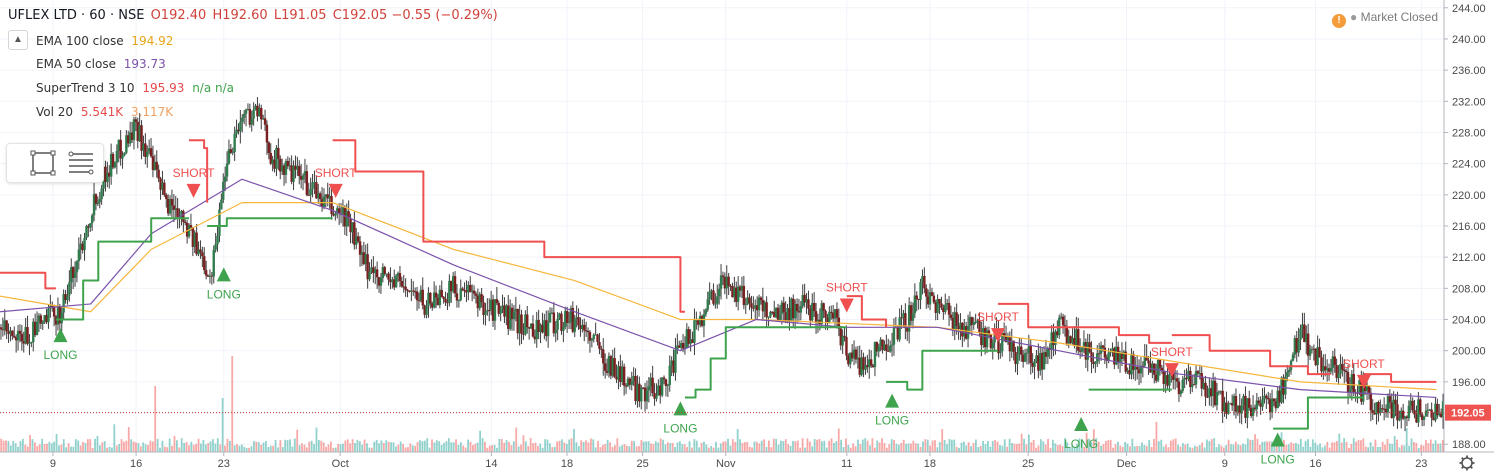 Image resolution: width=1494 pixels, height=474 pixels. What do you see at coordinates (1127, 464) in the screenshot?
I see `time-tick-label: Dec` at bounding box center [1127, 464].